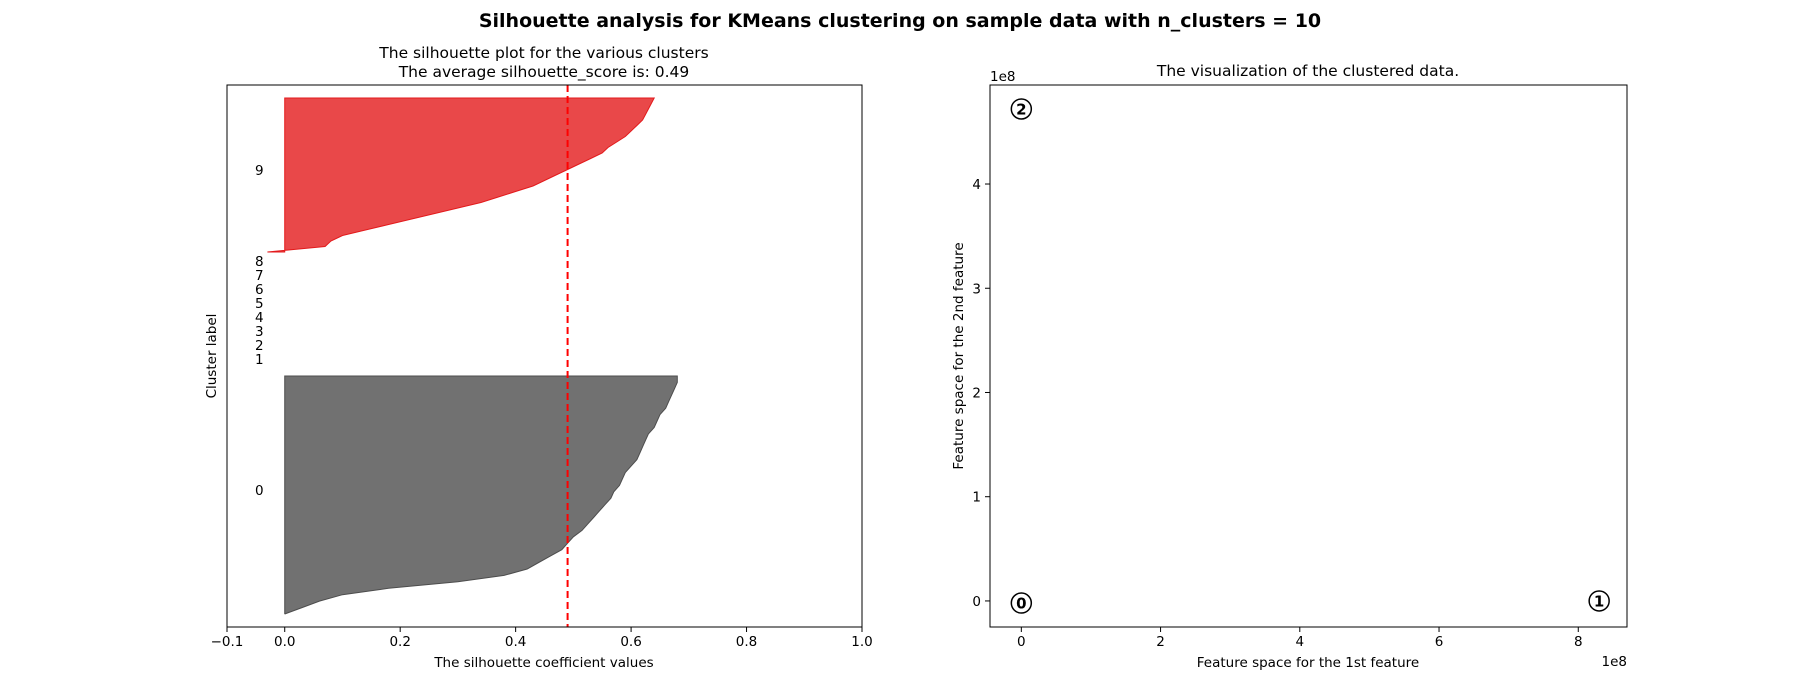  I want to click on x-tick-label: 1.0, so click(861, 642).